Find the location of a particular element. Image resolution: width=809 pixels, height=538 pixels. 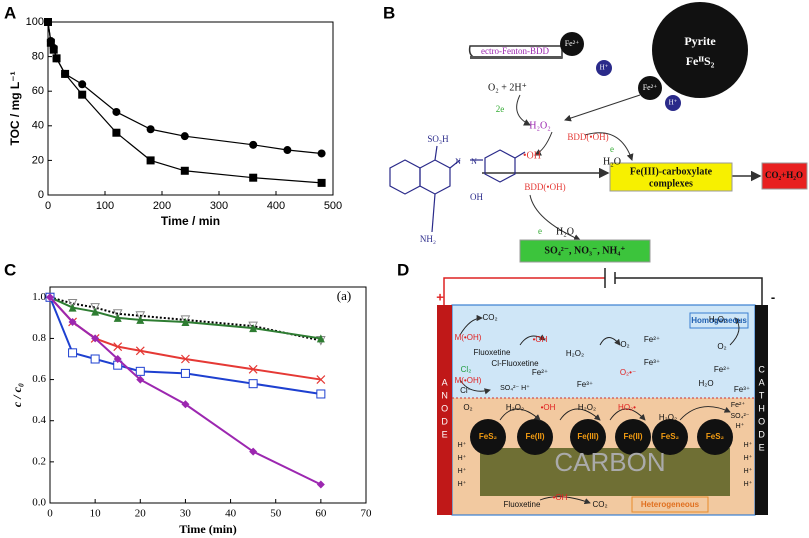

pipe-base is located at coordinates (516, 57).